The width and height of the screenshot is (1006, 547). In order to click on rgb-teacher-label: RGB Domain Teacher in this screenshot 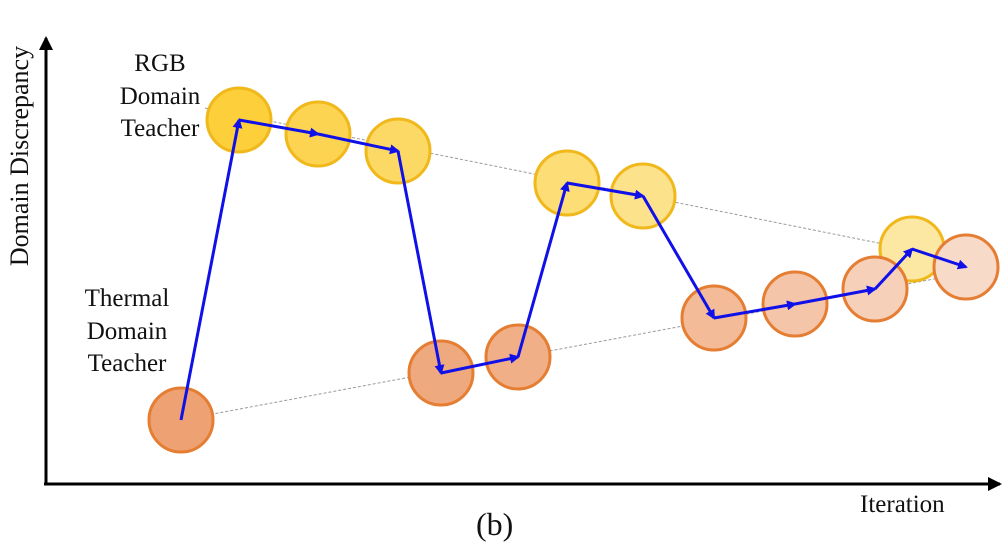, I will do `click(160, 97)`.